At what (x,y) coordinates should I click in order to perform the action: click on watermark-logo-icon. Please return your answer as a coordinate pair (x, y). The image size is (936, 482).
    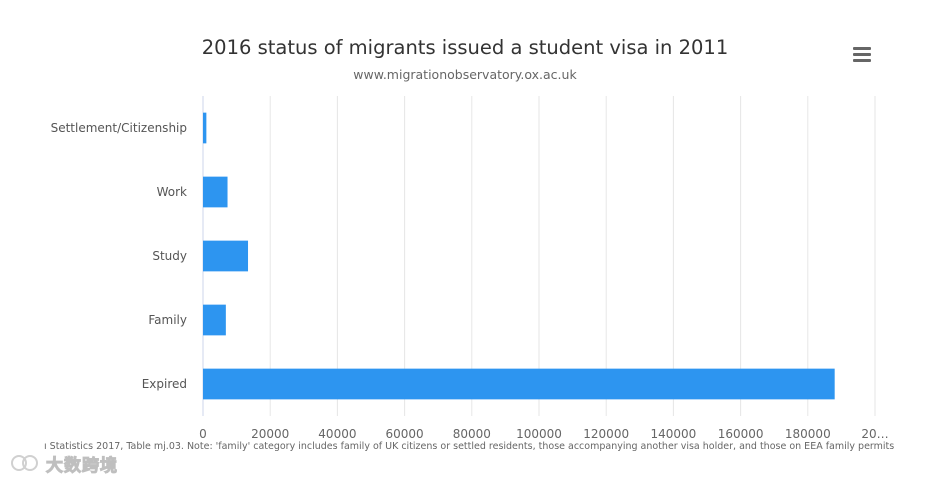
    Looking at the image, I should click on (24, 463).